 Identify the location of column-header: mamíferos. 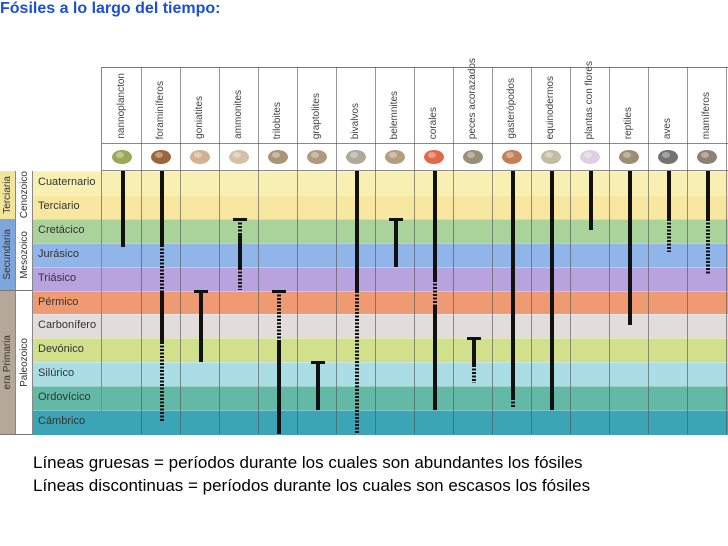
(707, 105).